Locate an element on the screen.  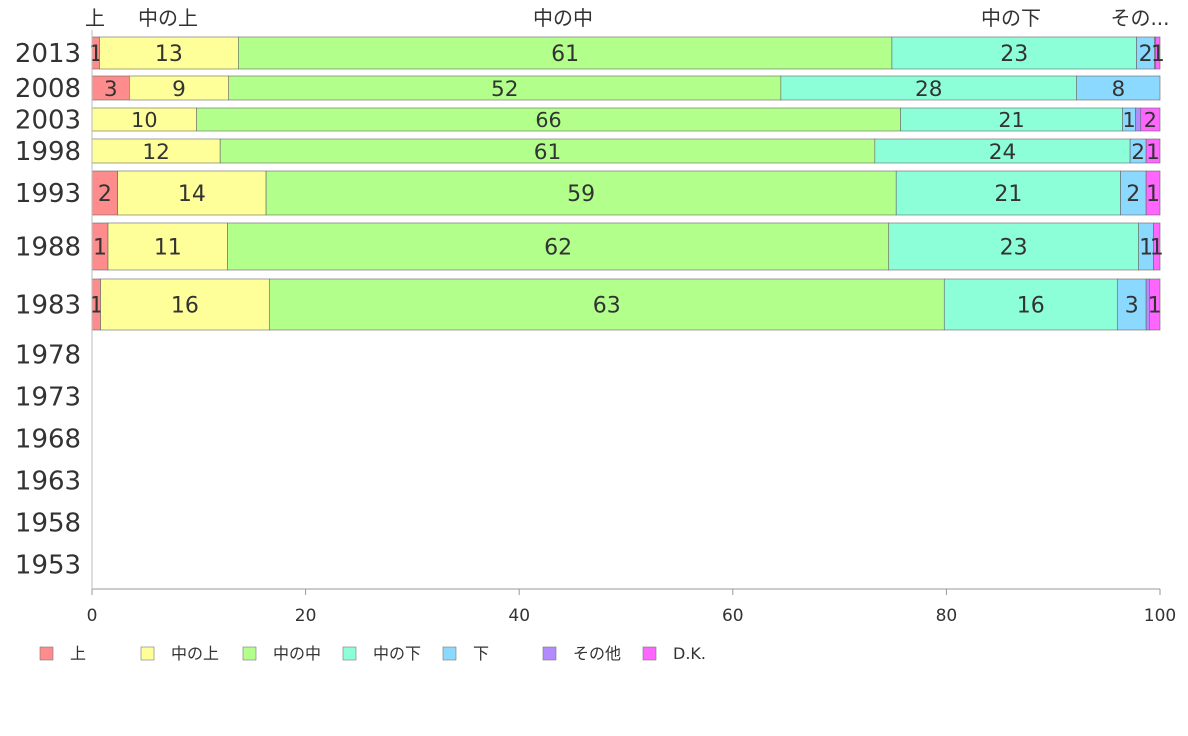
category-label: 1958 is located at coordinates (48, 524).